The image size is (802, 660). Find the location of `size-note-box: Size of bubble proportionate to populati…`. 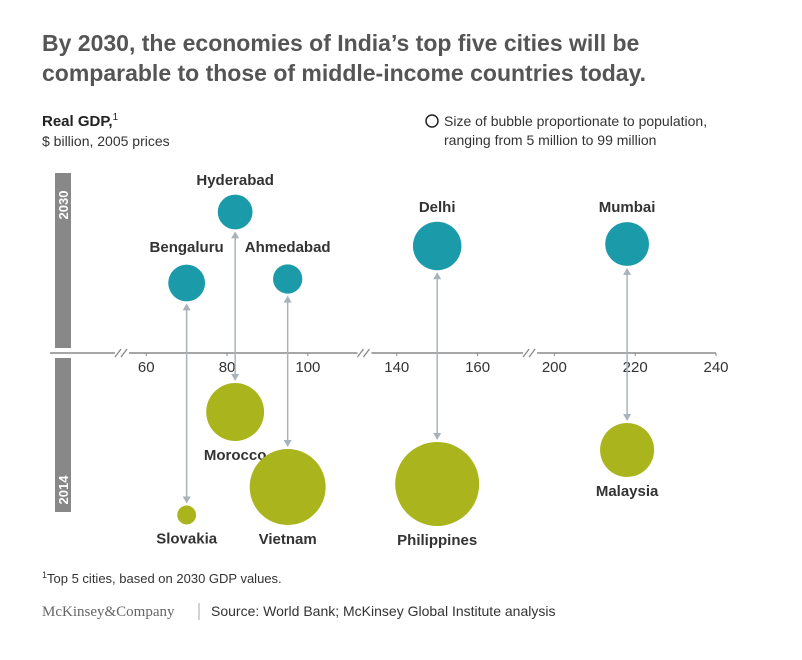

size-note-box: Size of bubble proportionate to populati… is located at coordinates (576, 130).